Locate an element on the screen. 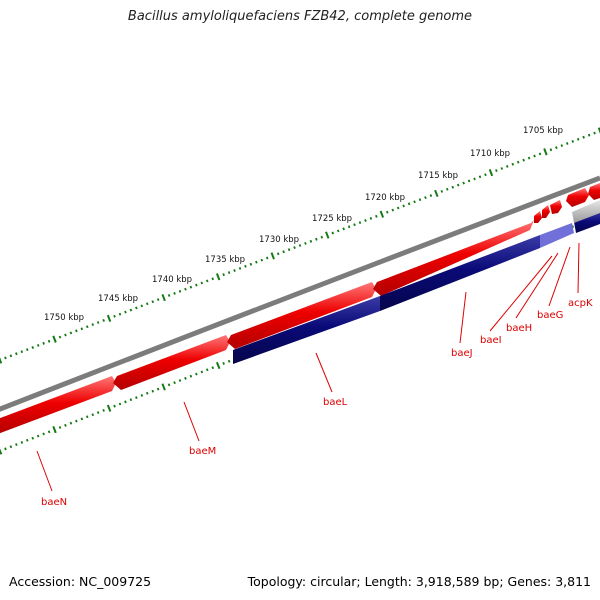 The width and height of the screenshot is (600, 600). gene-baeI-arrow is located at coordinates (538, 217).